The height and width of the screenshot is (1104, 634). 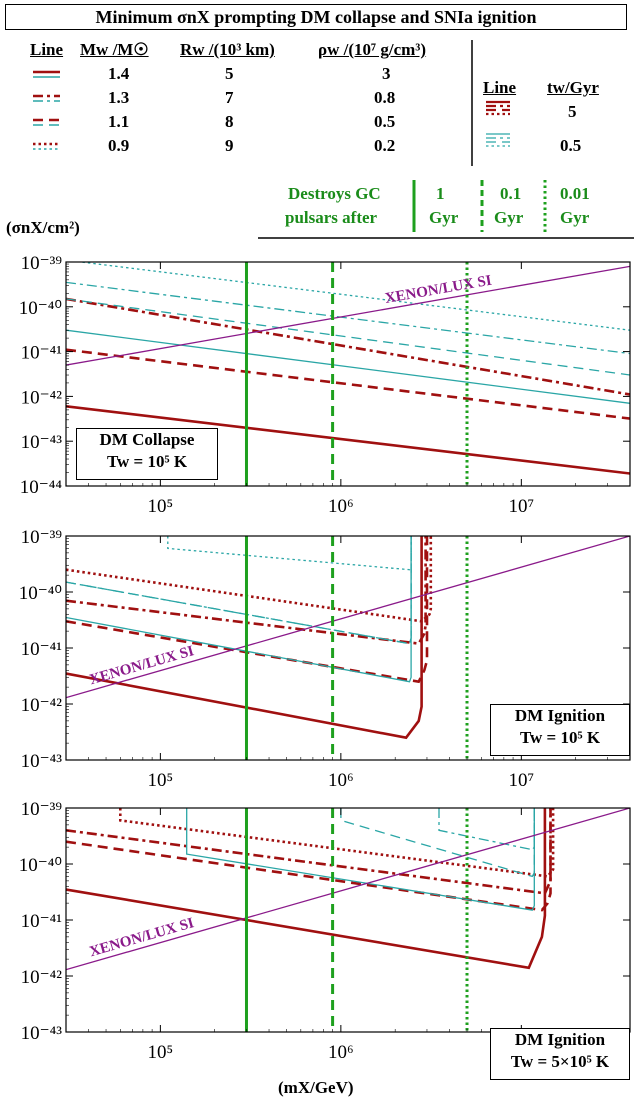 I want to click on series-line-red-dotted, so click(x=249, y=579).